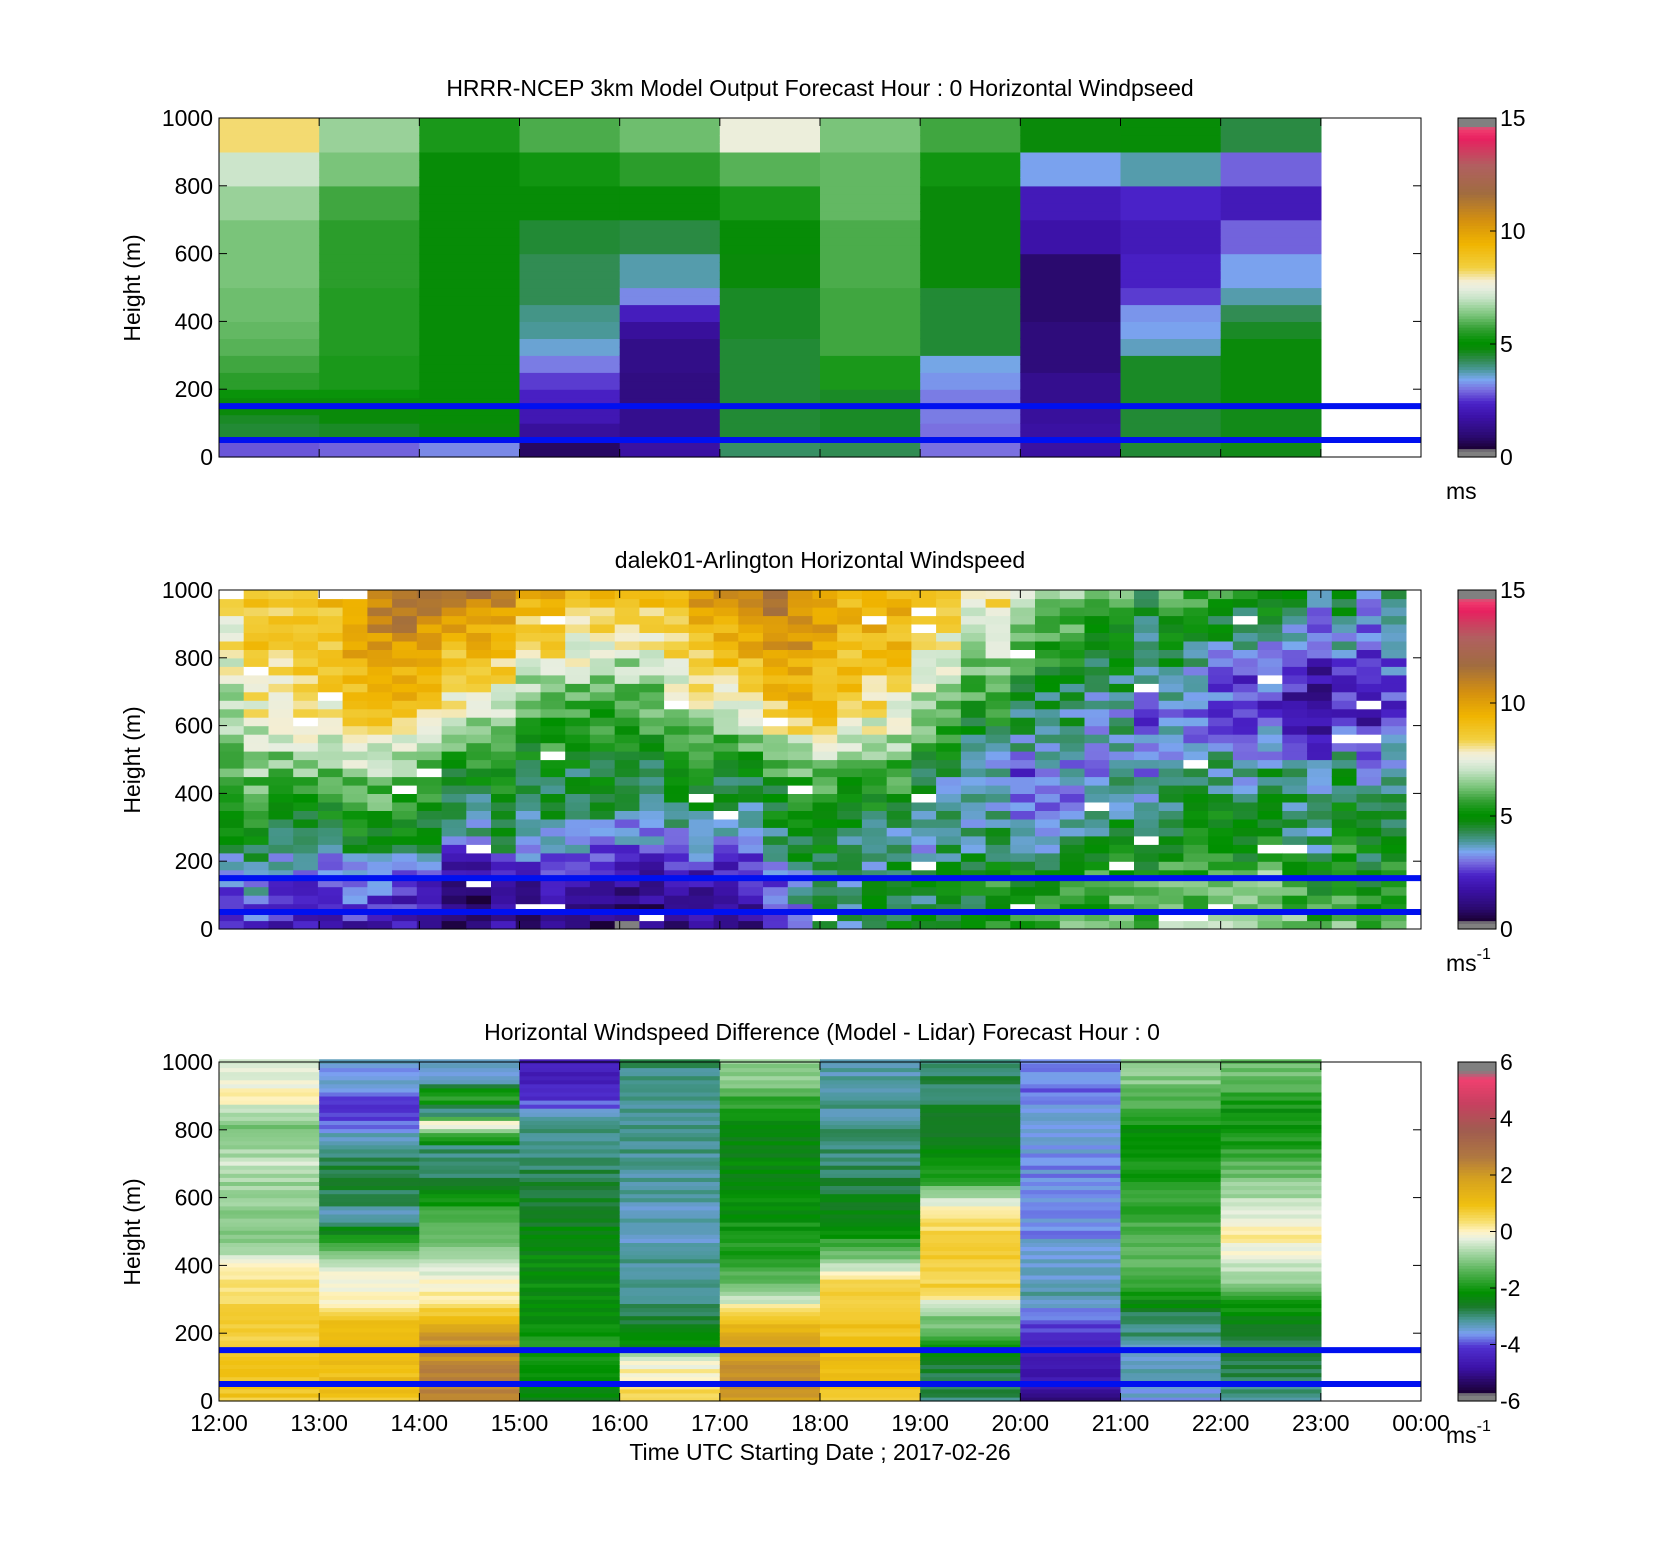 The width and height of the screenshot is (1680, 1561). I want to click on panel-difference-ylabel: Height (m), so click(132, 1231).